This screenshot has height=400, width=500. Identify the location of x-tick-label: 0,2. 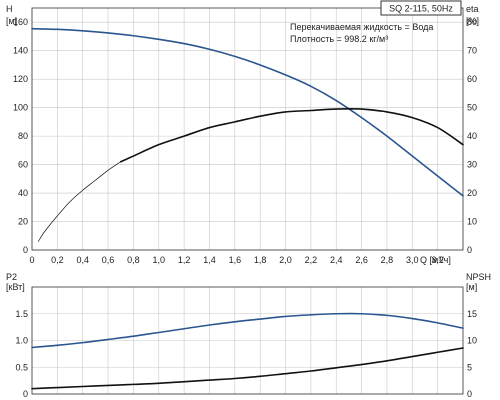
(57, 260).